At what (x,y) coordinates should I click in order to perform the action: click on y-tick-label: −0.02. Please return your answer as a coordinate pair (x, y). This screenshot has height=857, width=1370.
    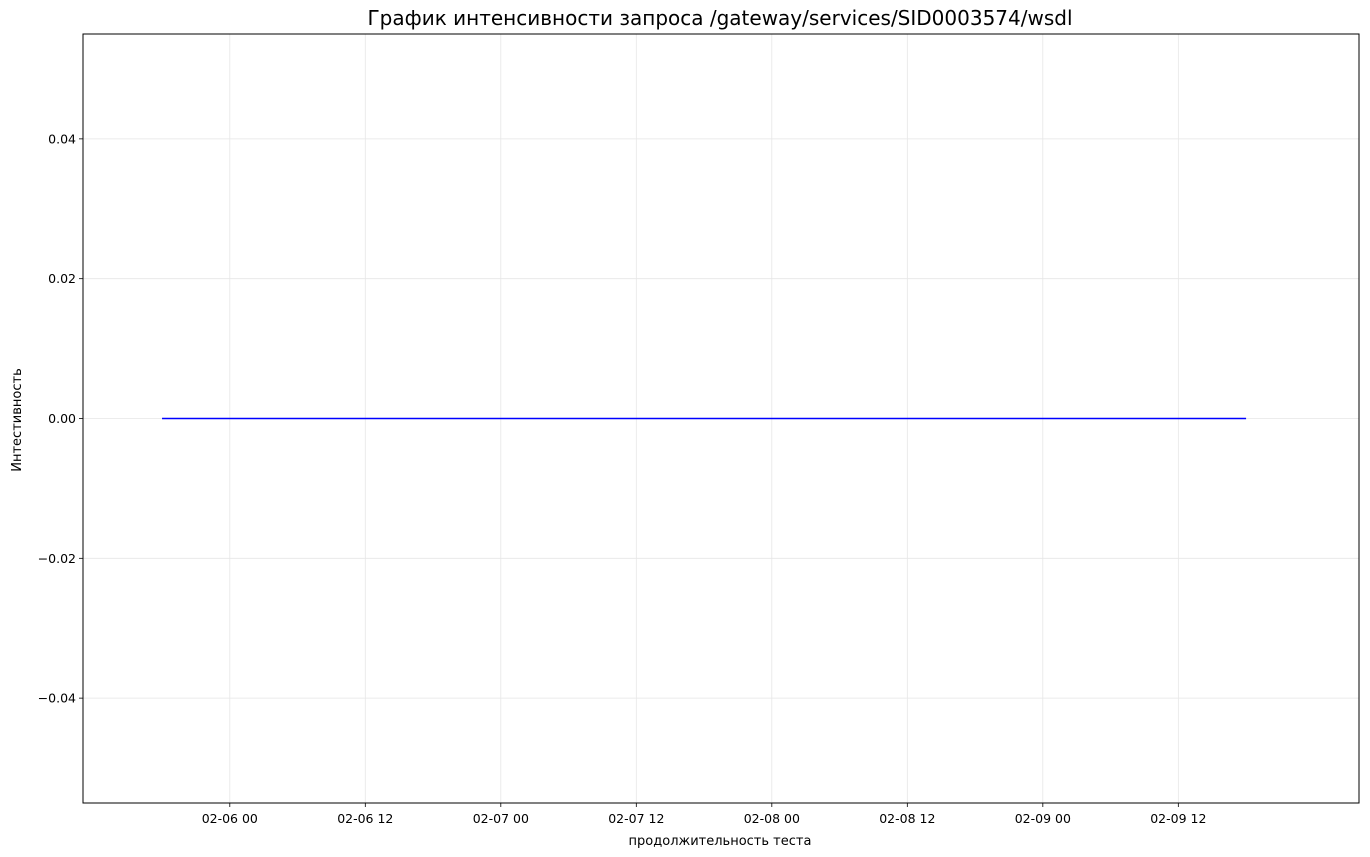
    Looking at the image, I should click on (57, 558).